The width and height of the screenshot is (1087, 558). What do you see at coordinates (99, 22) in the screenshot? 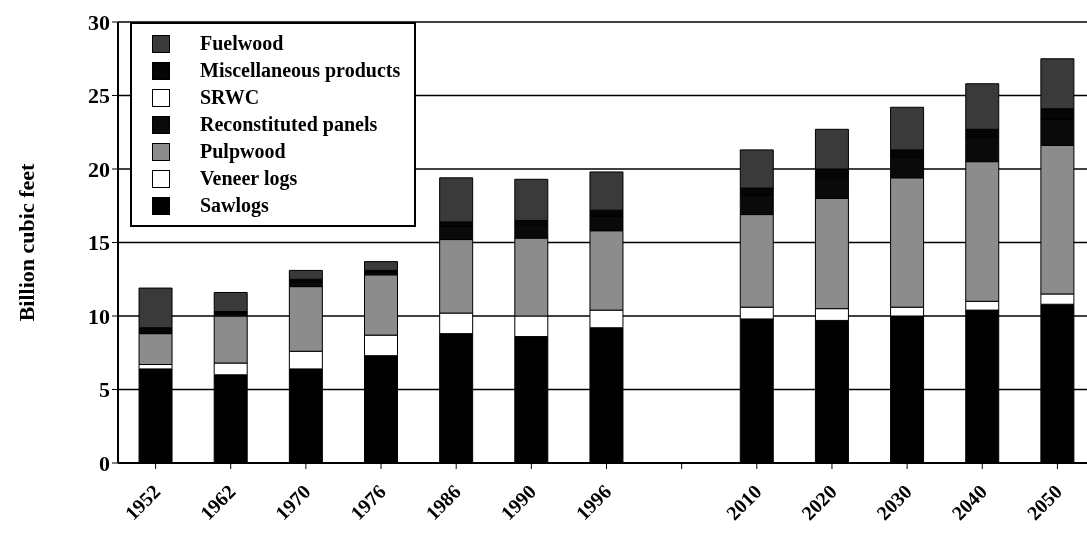
I see `y-tick-label: 30` at bounding box center [99, 22].